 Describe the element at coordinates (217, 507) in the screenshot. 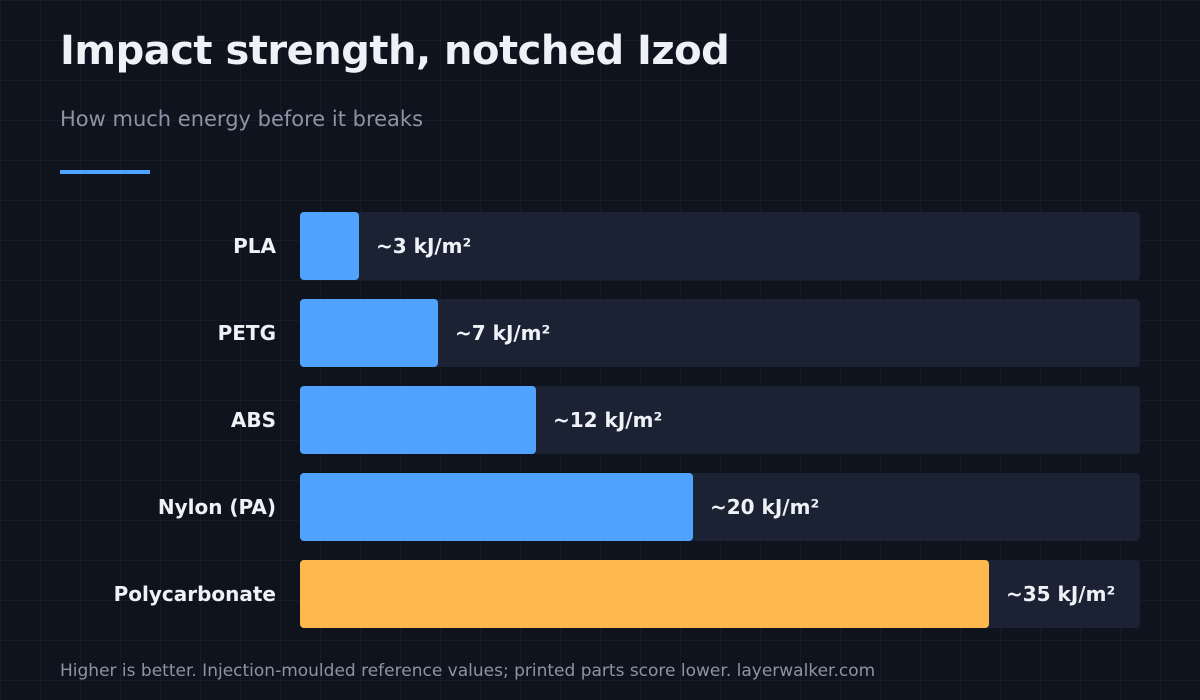

I see `category-label: Nylon (PA)` at that location.